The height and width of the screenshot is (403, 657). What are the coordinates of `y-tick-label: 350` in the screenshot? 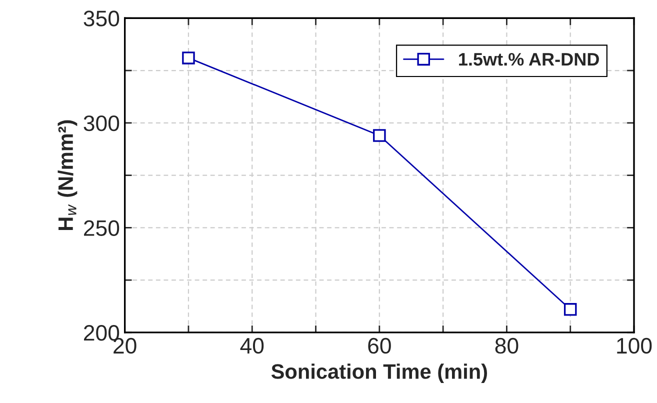 It's located at (102, 18).